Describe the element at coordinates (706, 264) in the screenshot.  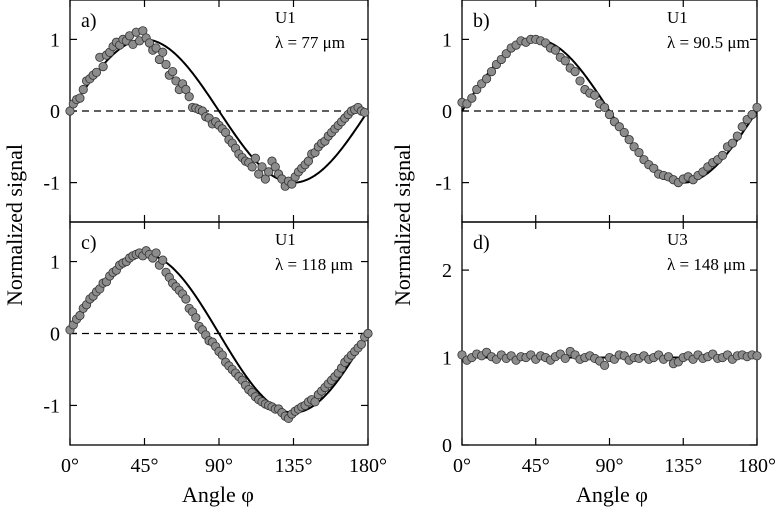
I see `wavelength-label: λ = 148 μm` at that location.